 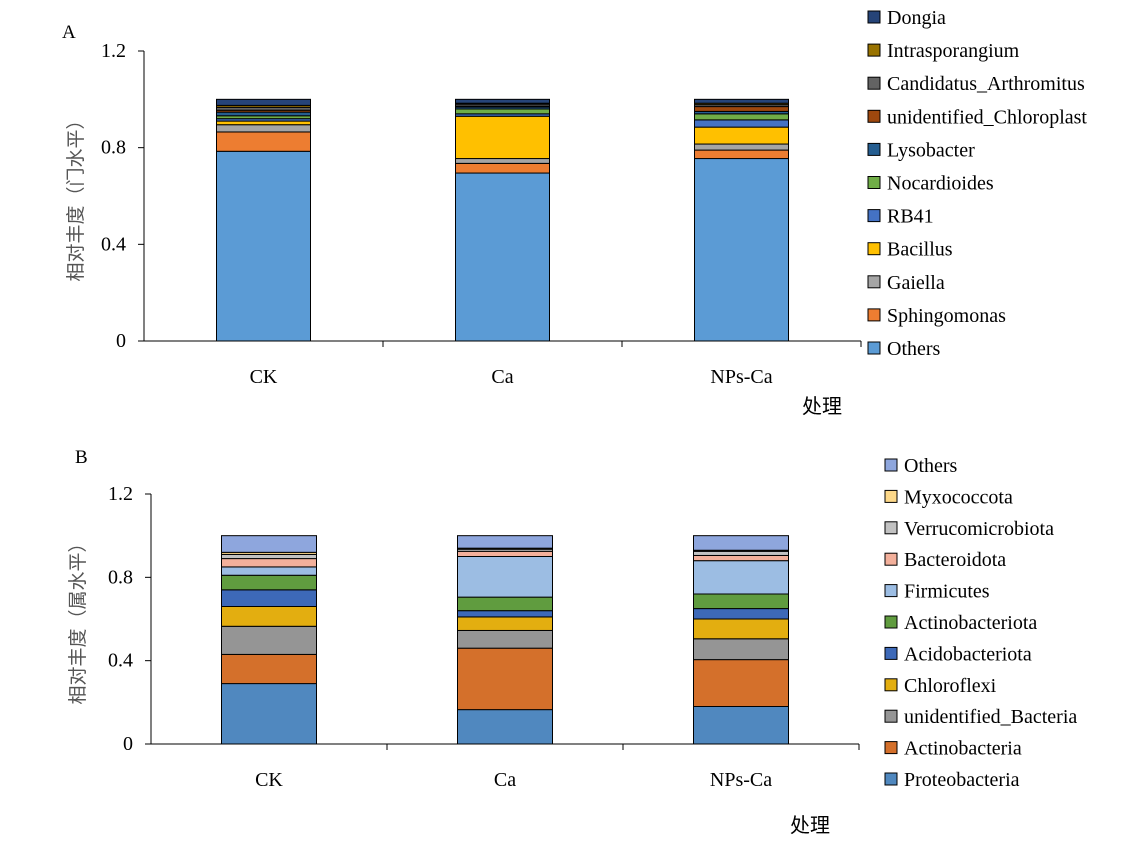 I want to click on legend-entry: Firmicutes, so click(x=947, y=592).